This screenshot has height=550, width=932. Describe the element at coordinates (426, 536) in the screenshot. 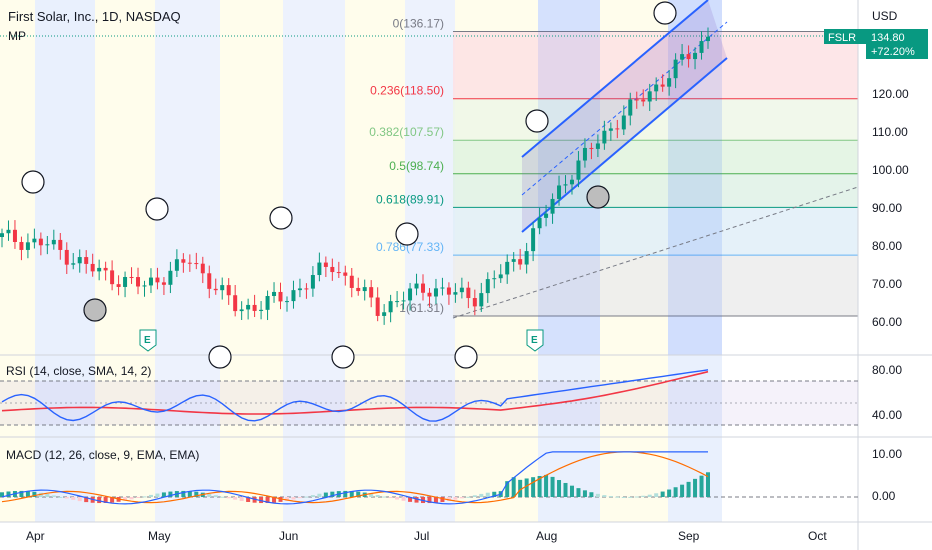

I see `time-axis: Apr May Jun Jul Aug Sep Oct` at that location.